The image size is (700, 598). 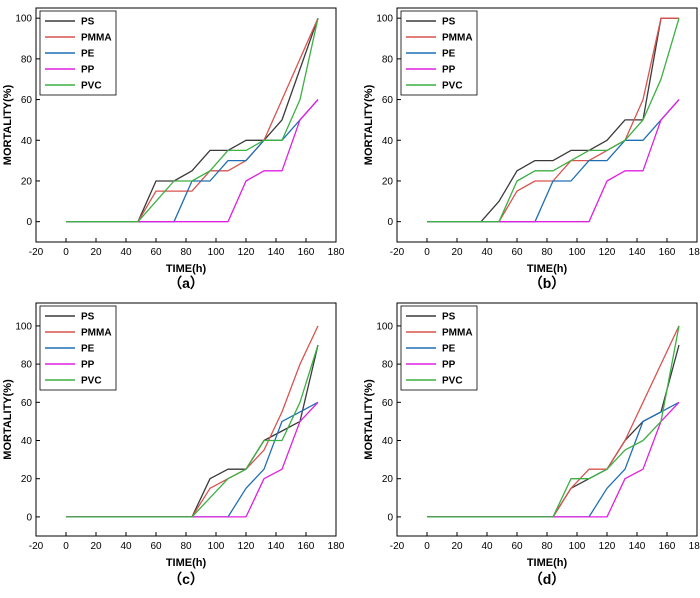 I want to click on panel-caption: （d）, so click(x=547, y=579).